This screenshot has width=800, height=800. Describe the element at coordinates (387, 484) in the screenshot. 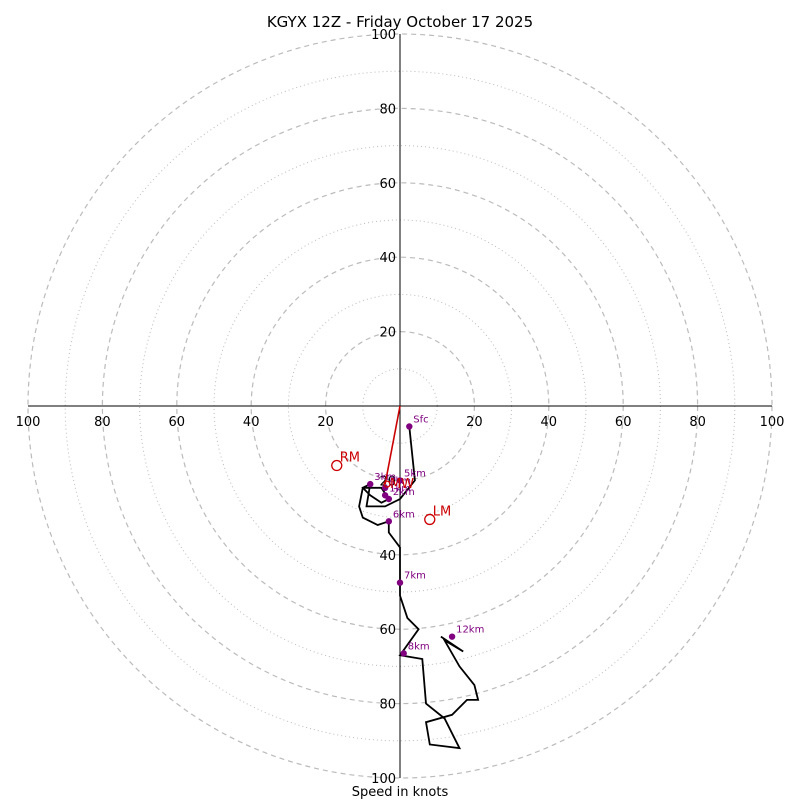

I see `mean-wind-marker` at that location.